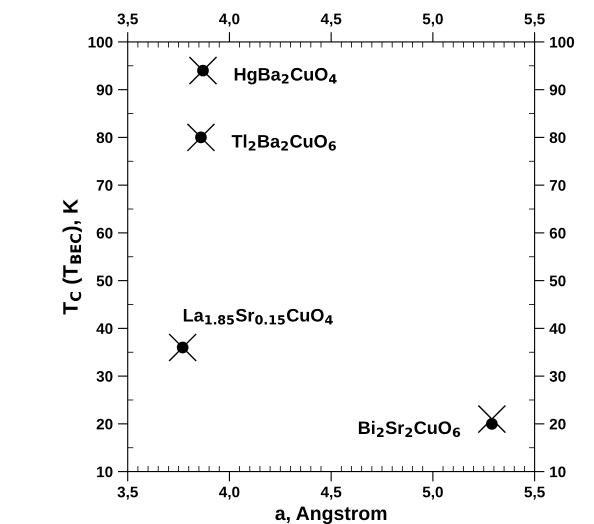 The image size is (594, 524). I want to click on y2-tick-label: 10, so click(558, 472).